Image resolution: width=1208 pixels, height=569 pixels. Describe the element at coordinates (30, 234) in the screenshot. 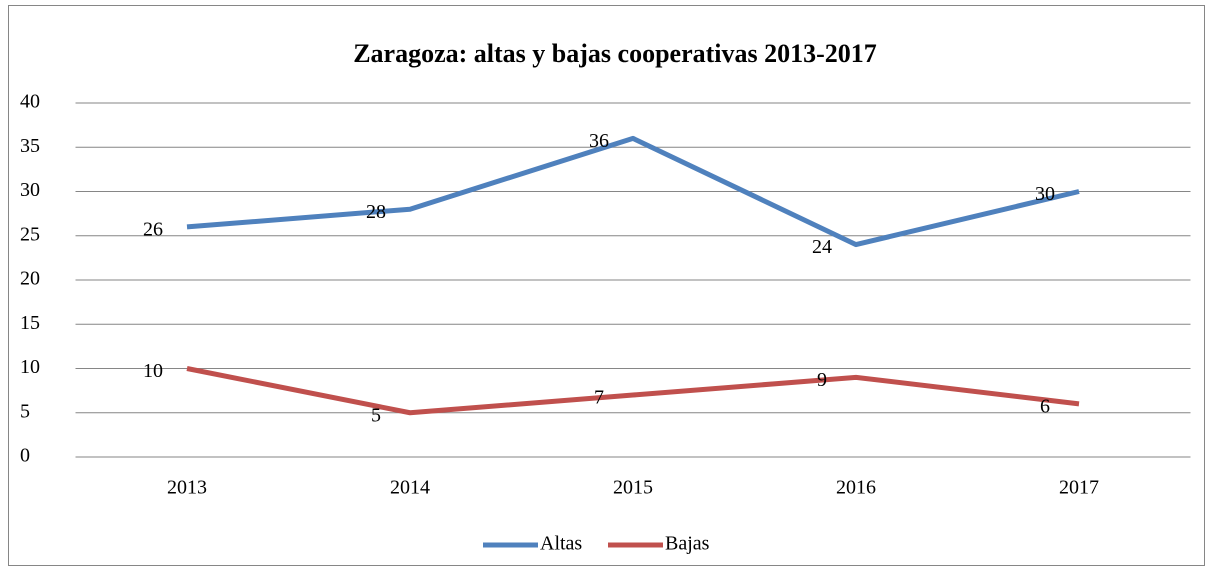

I see `y-tick-label: 25` at that location.